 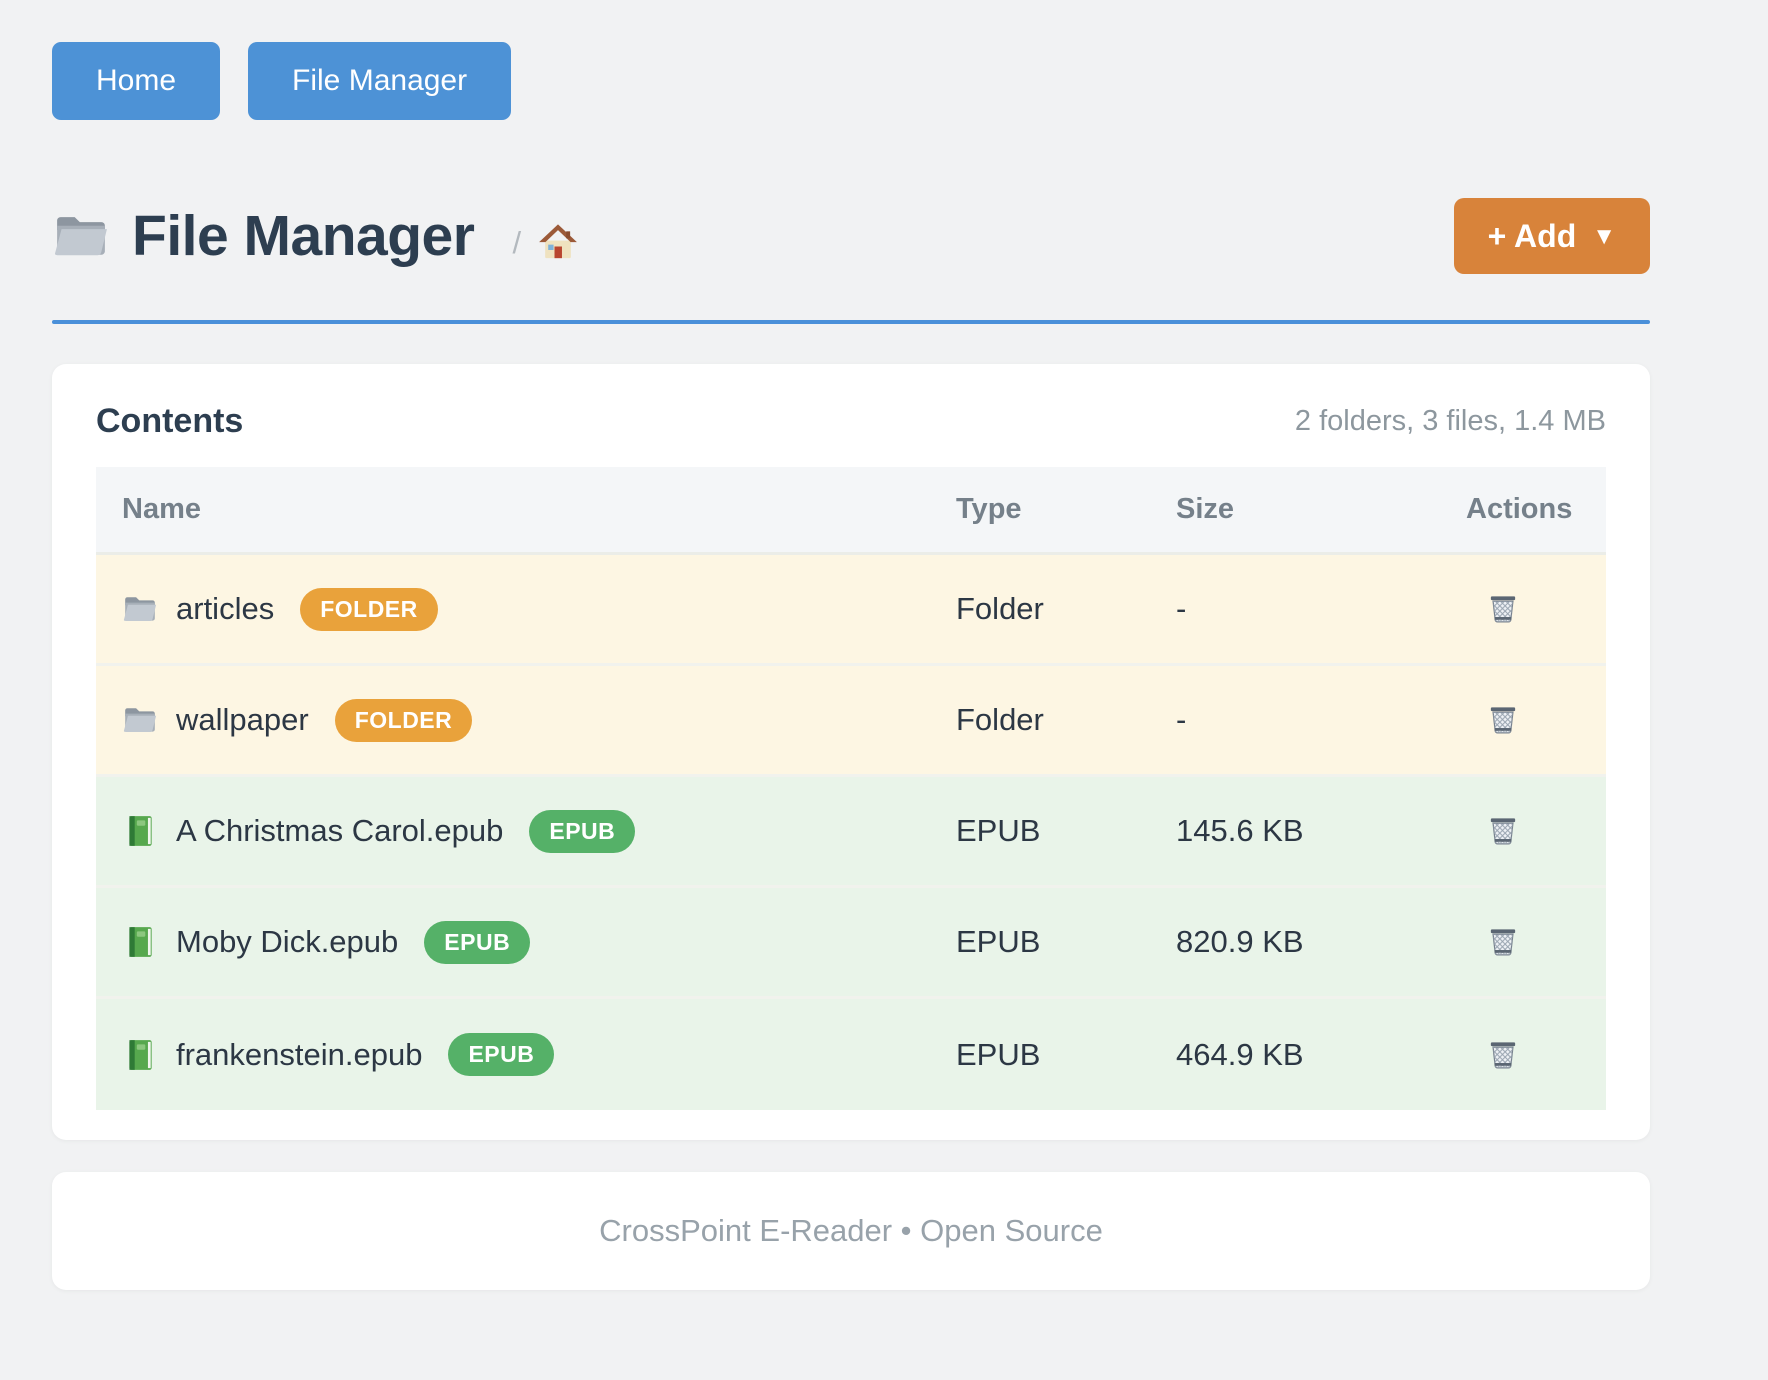 What do you see at coordinates (1240, 941) in the screenshot?
I see `size-cell: 820.9 KB` at bounding box center [1240, 941].